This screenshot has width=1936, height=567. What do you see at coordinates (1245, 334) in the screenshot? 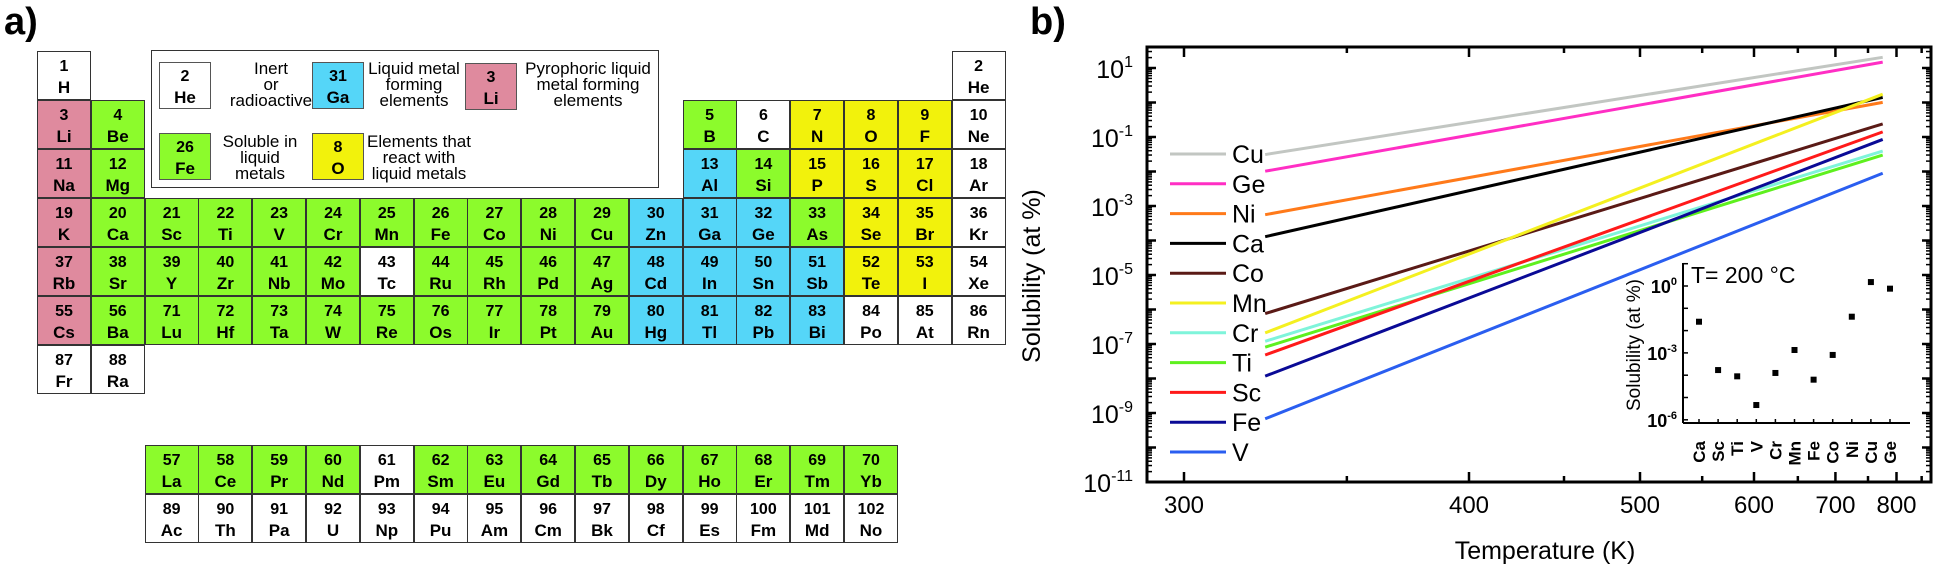
I see `legend-label-cr: Cr` at bounding box center [1245, 334].